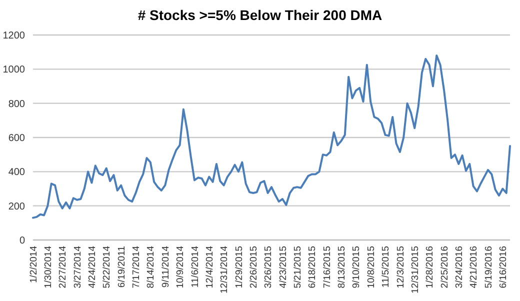 This screenshot has width=520, height=301. Describe the element at coordinates (195, 267) in the screenshot. I see `x-tick-label: 11/6/2014` at that location.